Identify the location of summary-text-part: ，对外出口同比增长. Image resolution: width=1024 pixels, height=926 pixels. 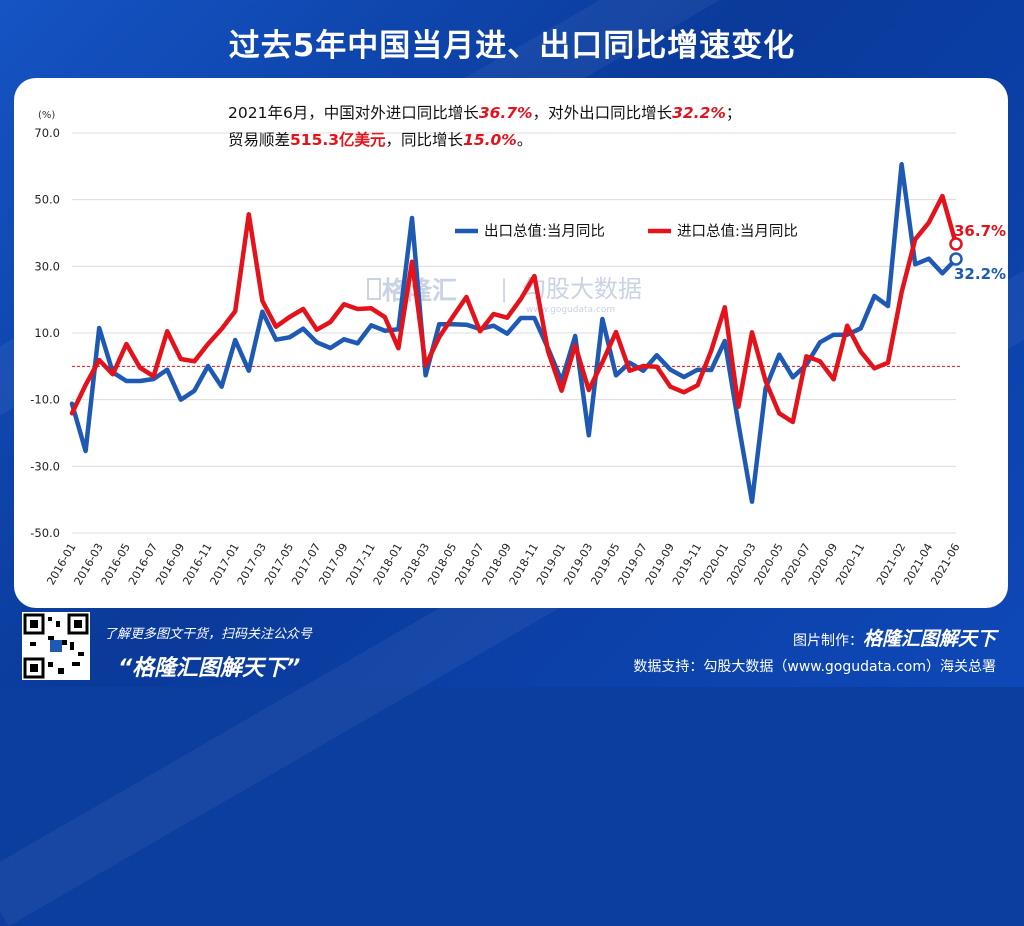
(602, 113).